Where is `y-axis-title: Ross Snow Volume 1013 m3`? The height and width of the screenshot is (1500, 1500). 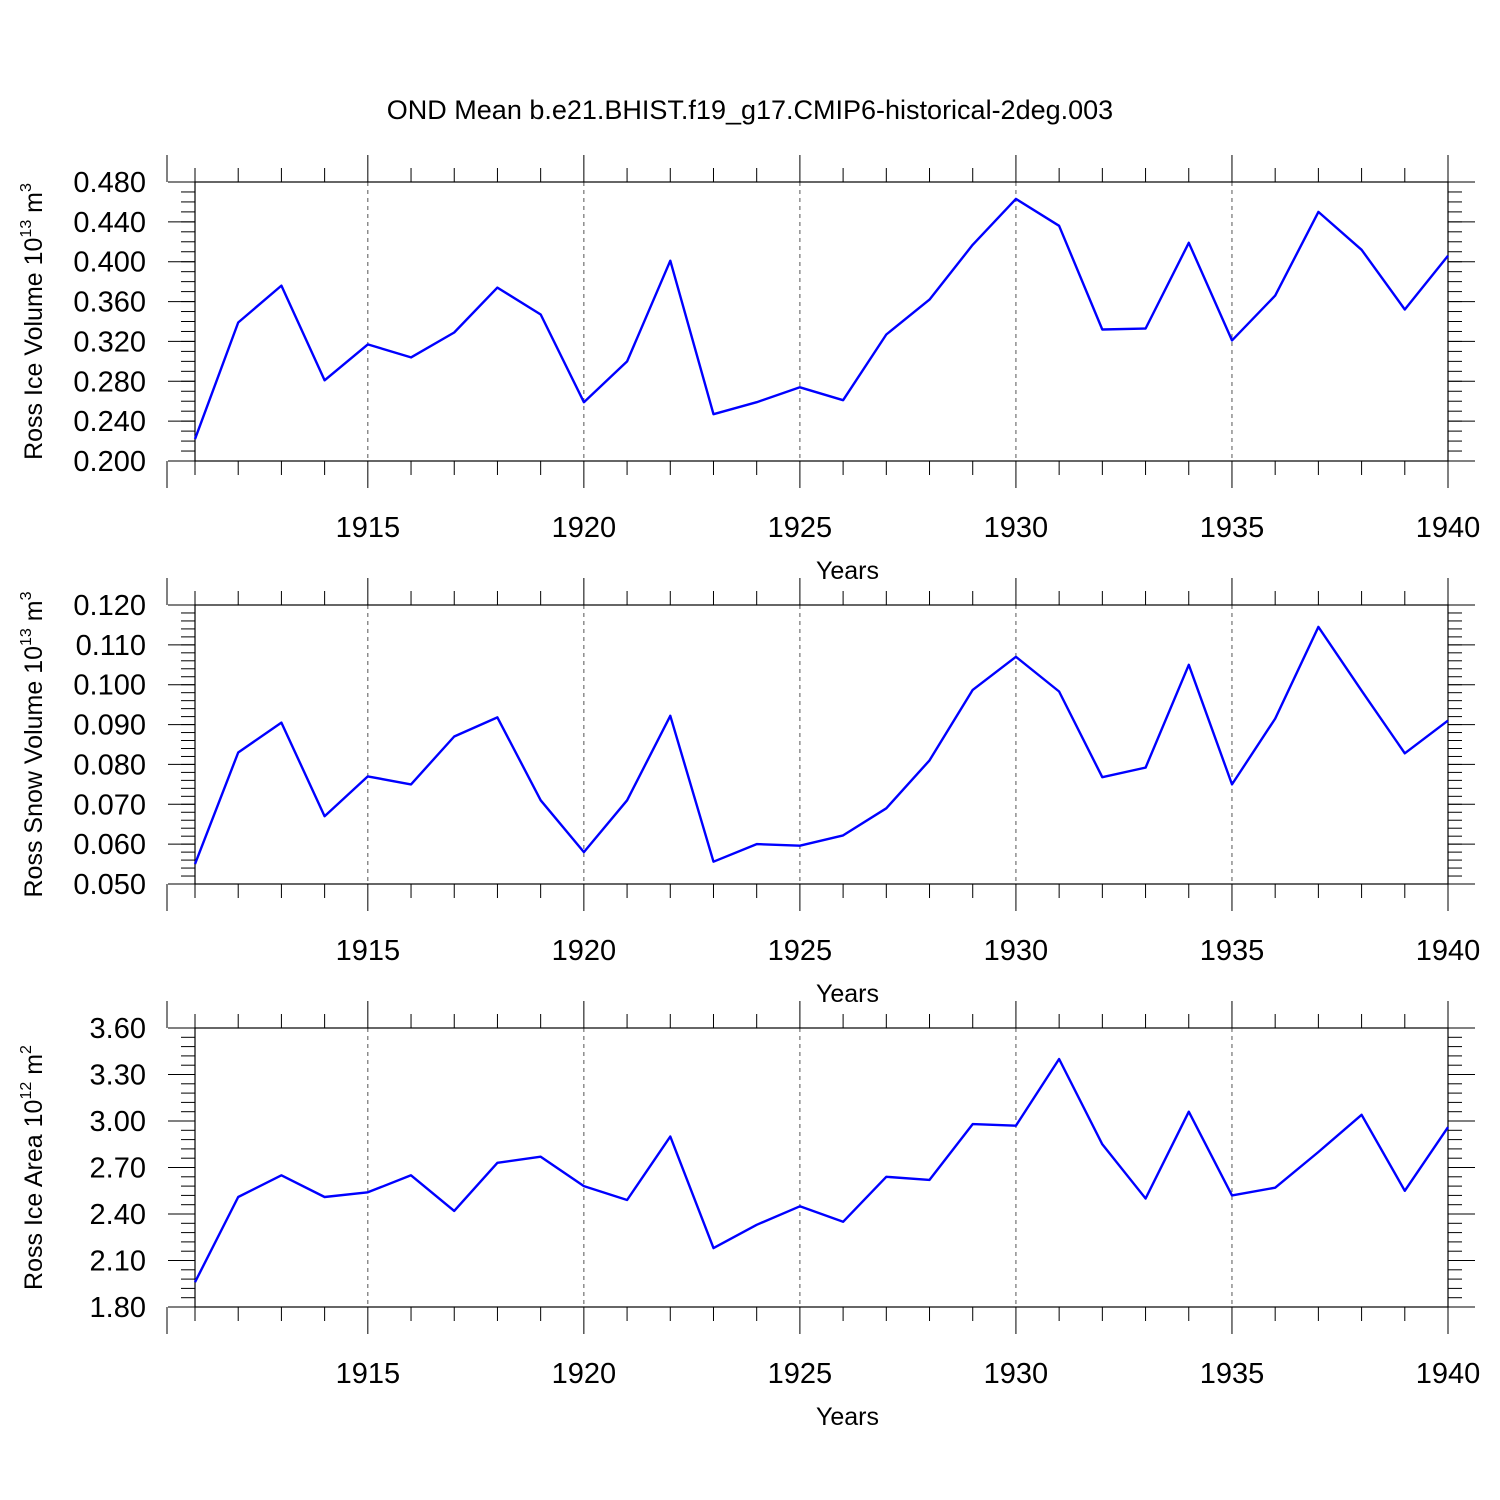
y-axis-title: Ross Snow Volume 1013 m3 is located at coordinates (33, 744).